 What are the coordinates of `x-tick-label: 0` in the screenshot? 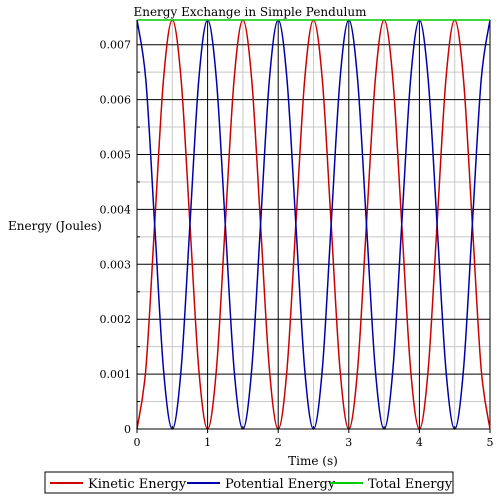 It's located at (137, 442).